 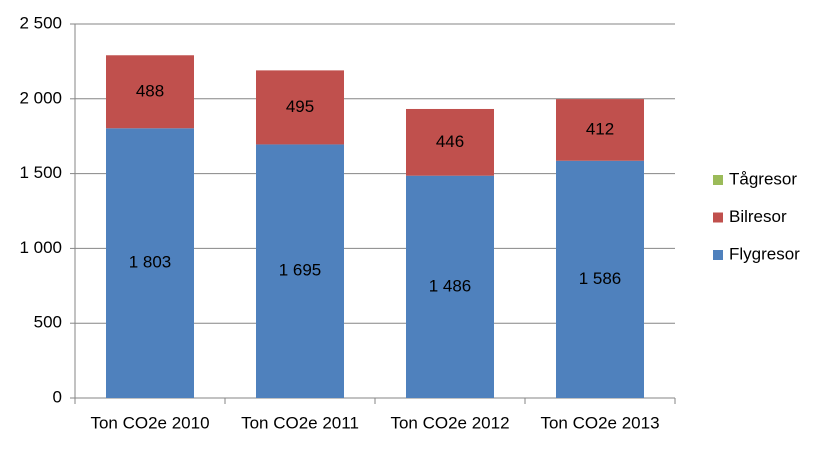 I want to click on data-label: 1 695, so click(x=300, y=270).